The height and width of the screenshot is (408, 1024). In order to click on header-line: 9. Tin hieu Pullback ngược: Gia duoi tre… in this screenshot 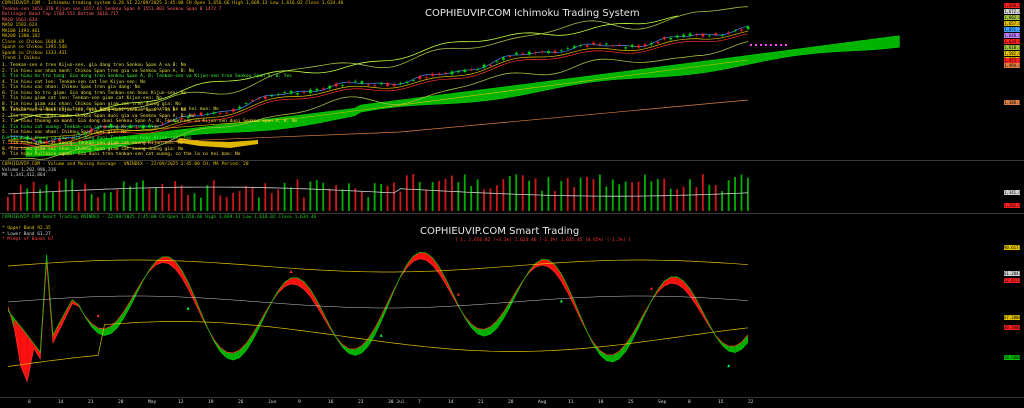, I will do `click(121, 154)`.